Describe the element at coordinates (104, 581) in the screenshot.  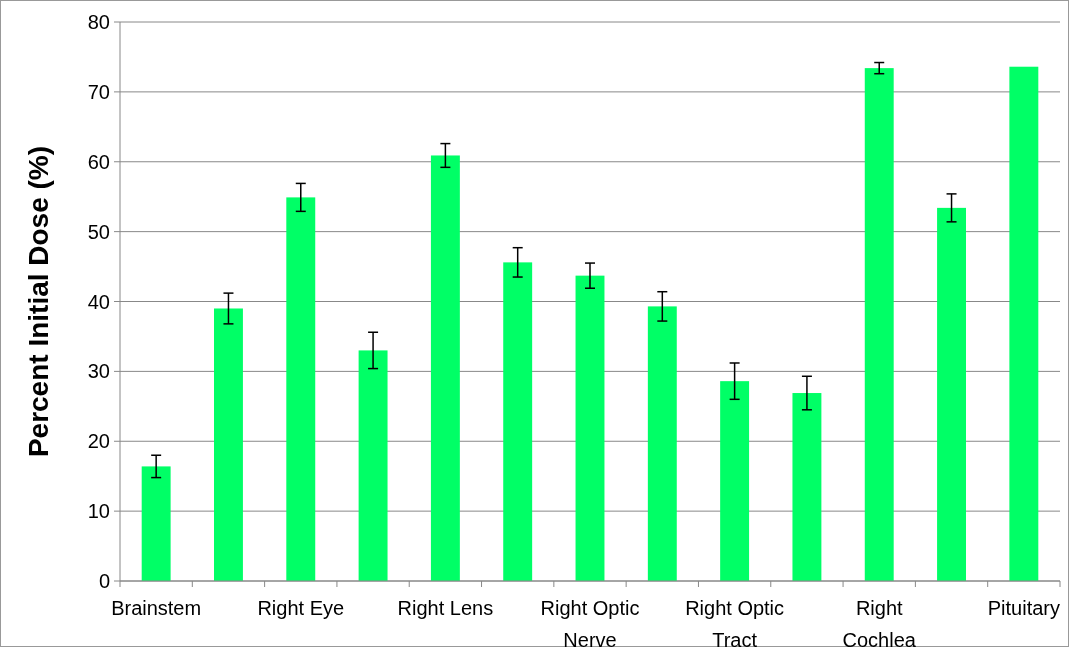
I see `y-tick-label: 0` at that location.